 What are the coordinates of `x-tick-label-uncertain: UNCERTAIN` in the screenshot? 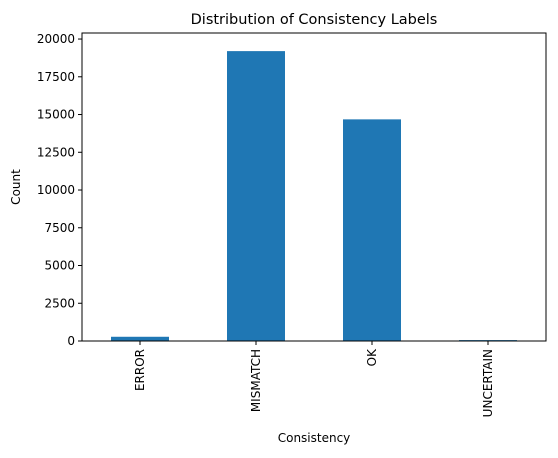 It's located at (488, 383).